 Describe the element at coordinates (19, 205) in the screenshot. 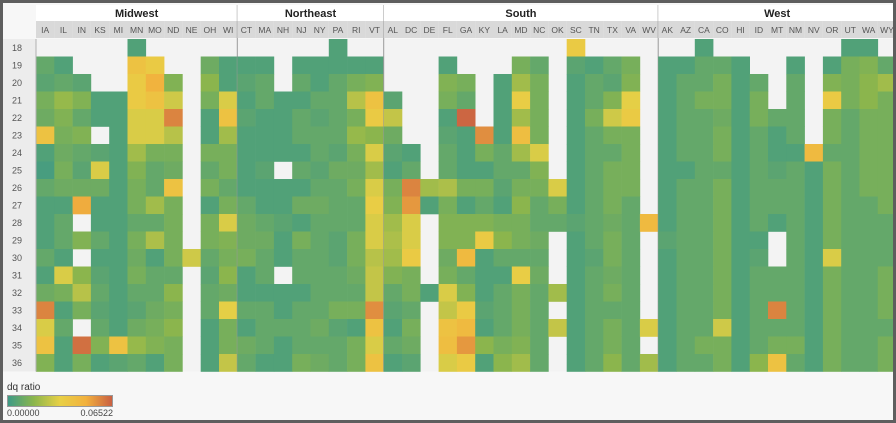

I see `row-header-background` at that location.